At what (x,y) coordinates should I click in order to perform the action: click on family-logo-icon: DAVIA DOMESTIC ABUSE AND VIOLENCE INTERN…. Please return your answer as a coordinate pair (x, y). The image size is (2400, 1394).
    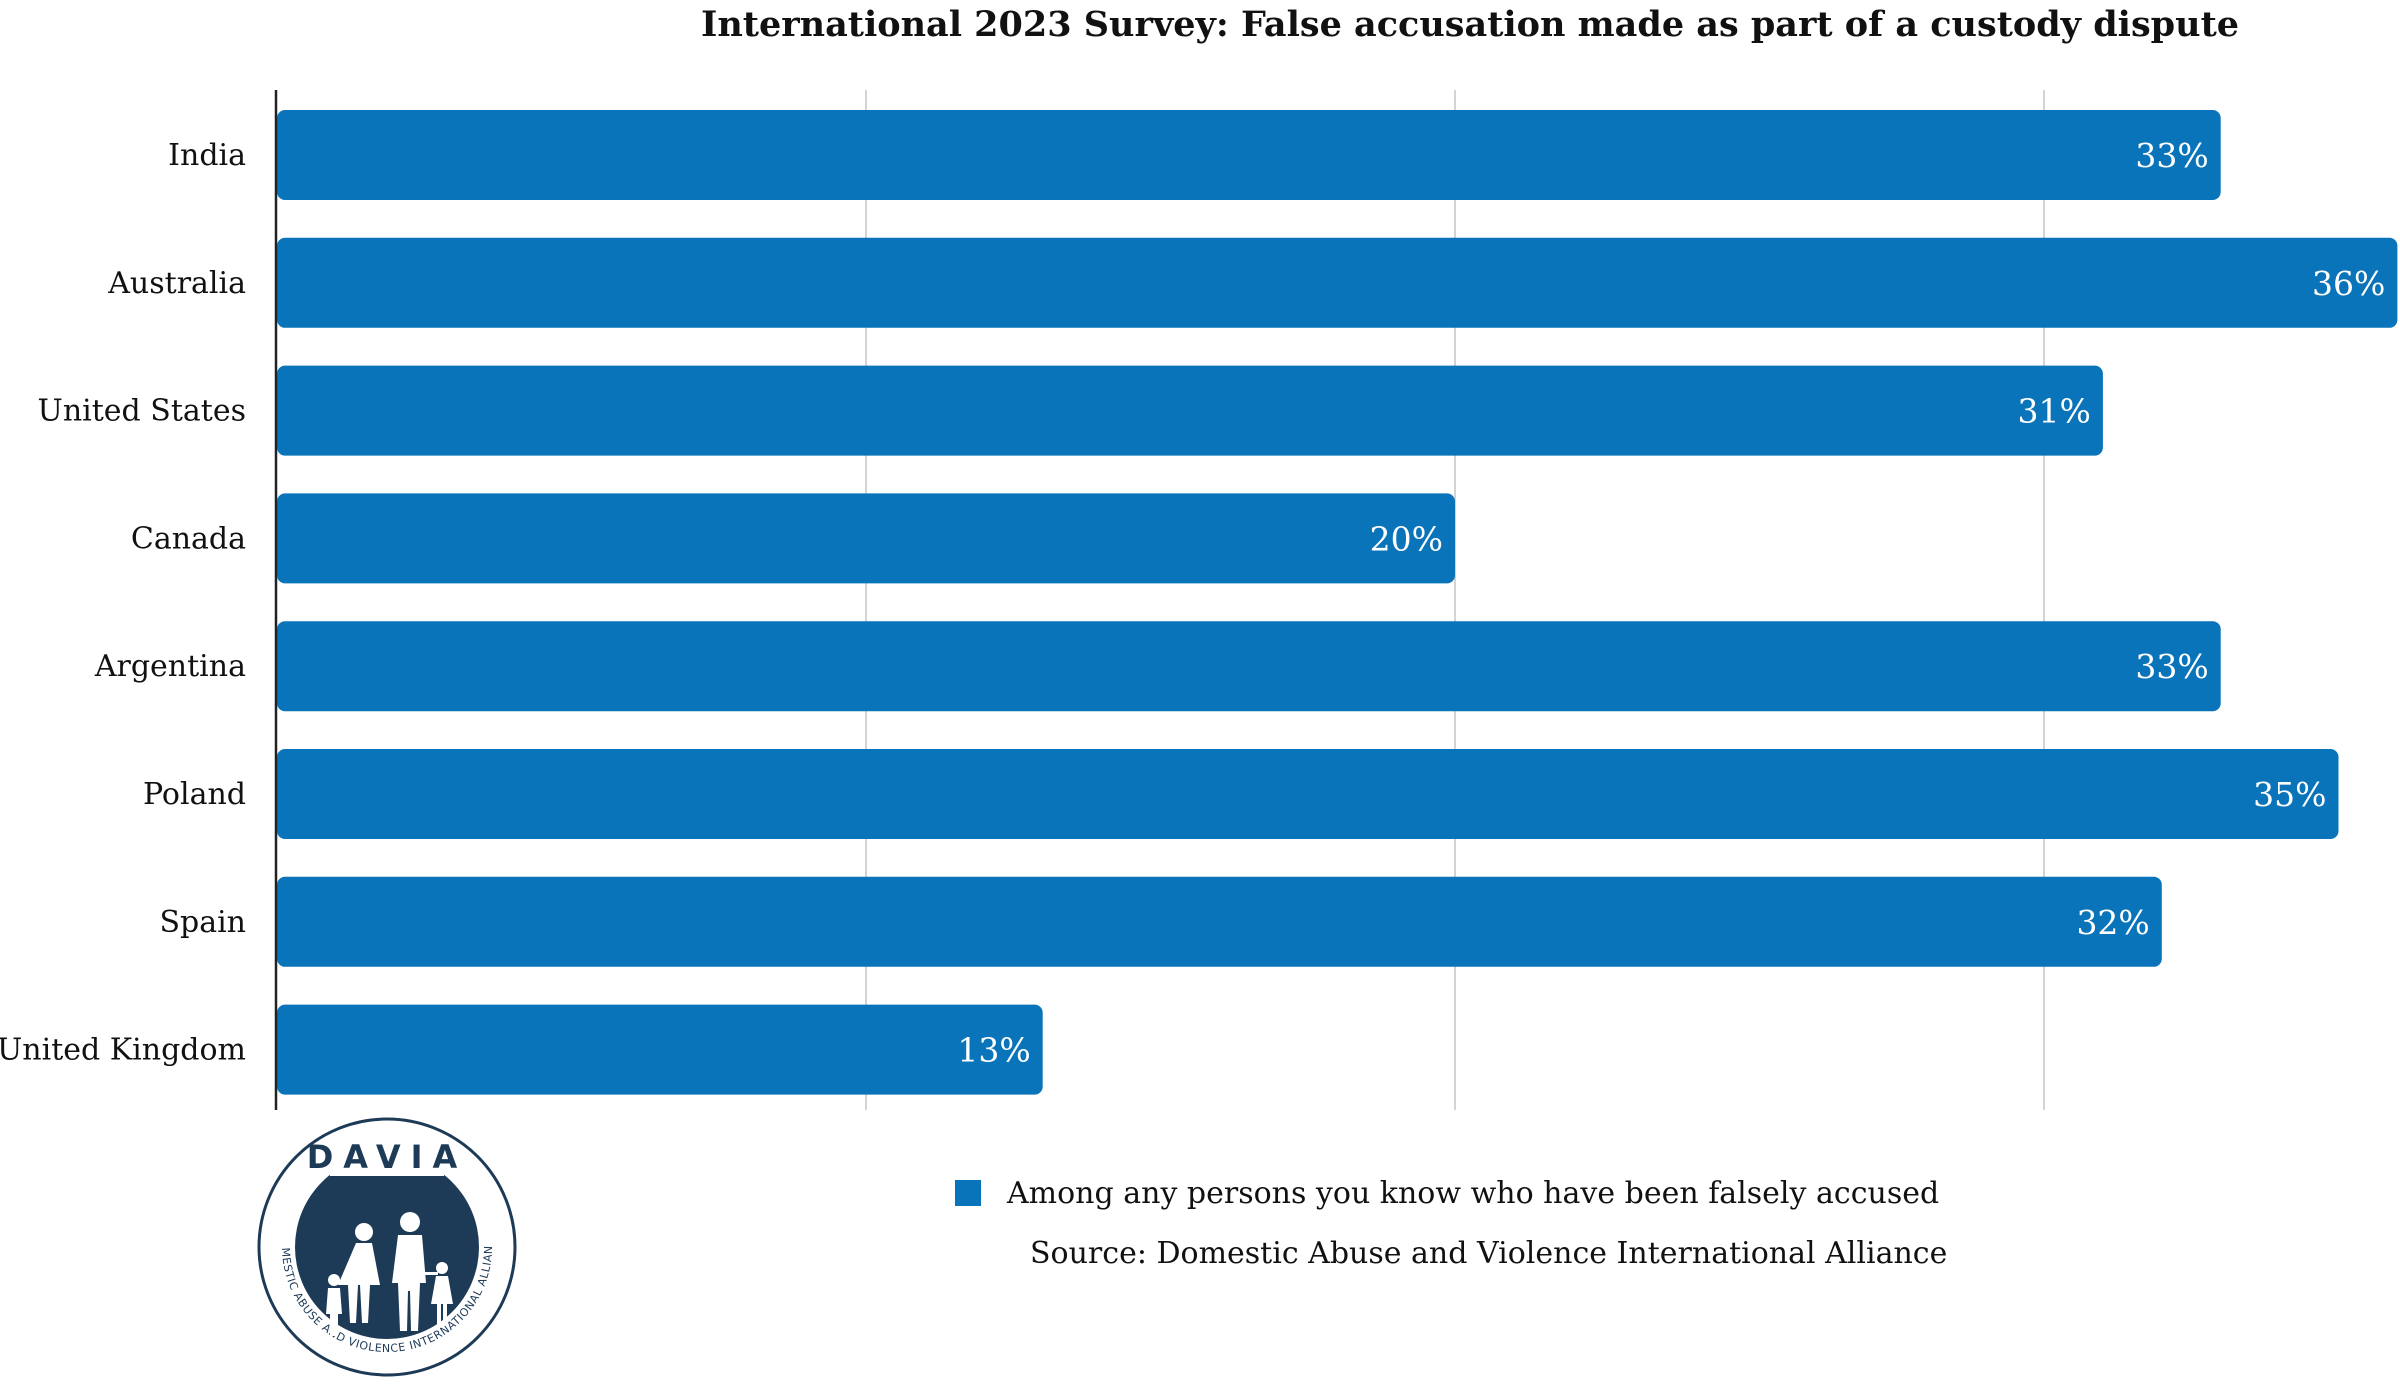
    Looking at the image, I should click on (382, 1239).